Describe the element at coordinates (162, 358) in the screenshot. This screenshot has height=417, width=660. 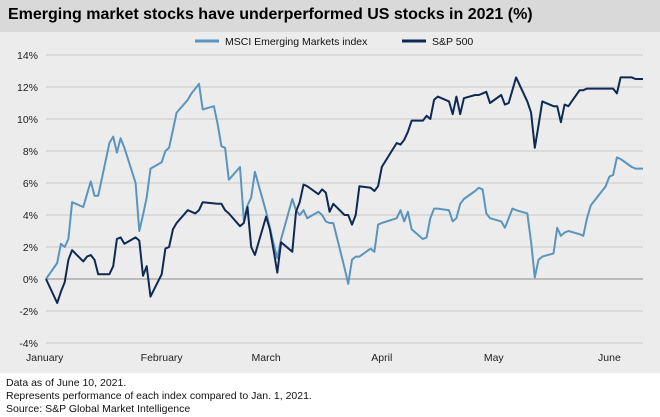
I see `x-tick-label: February` at that location.